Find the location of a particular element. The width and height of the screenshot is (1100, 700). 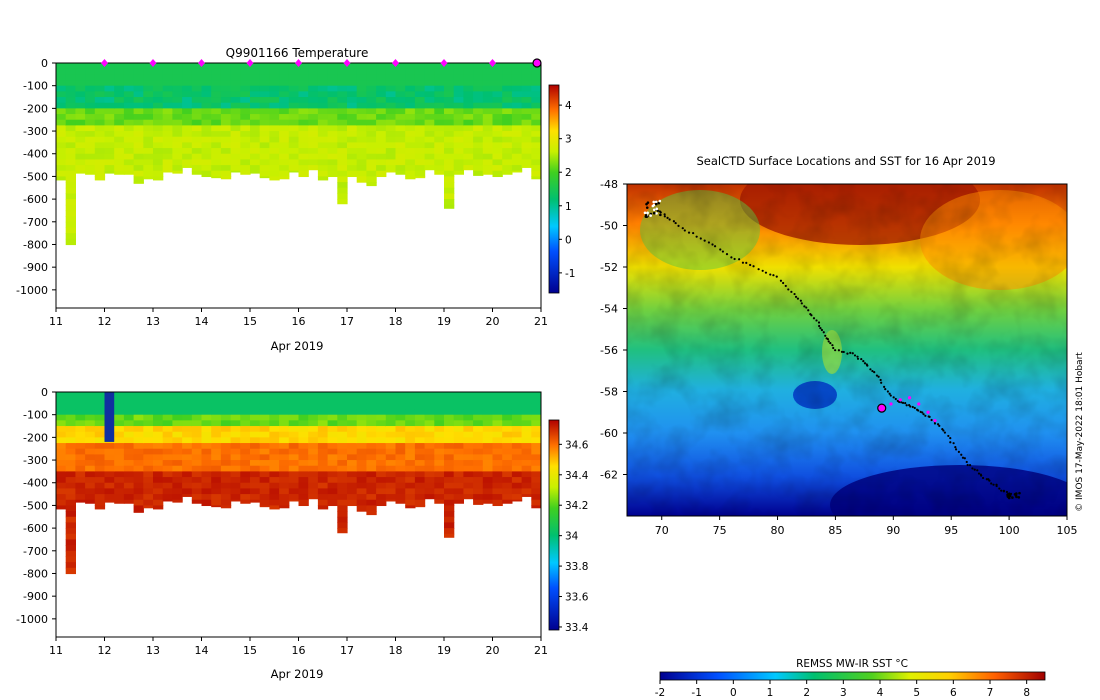

salinity-x-tick-label: 15 is located at coordinates (250, 650).